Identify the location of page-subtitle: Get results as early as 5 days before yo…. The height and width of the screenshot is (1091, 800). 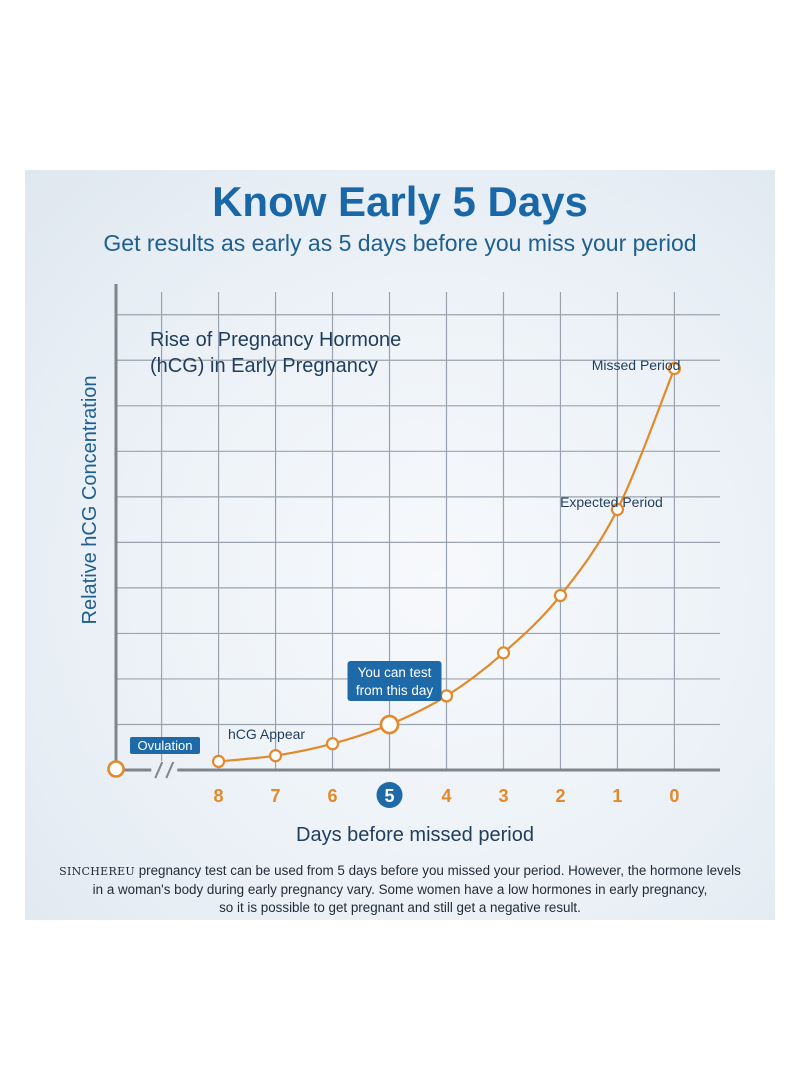
(400, 243).